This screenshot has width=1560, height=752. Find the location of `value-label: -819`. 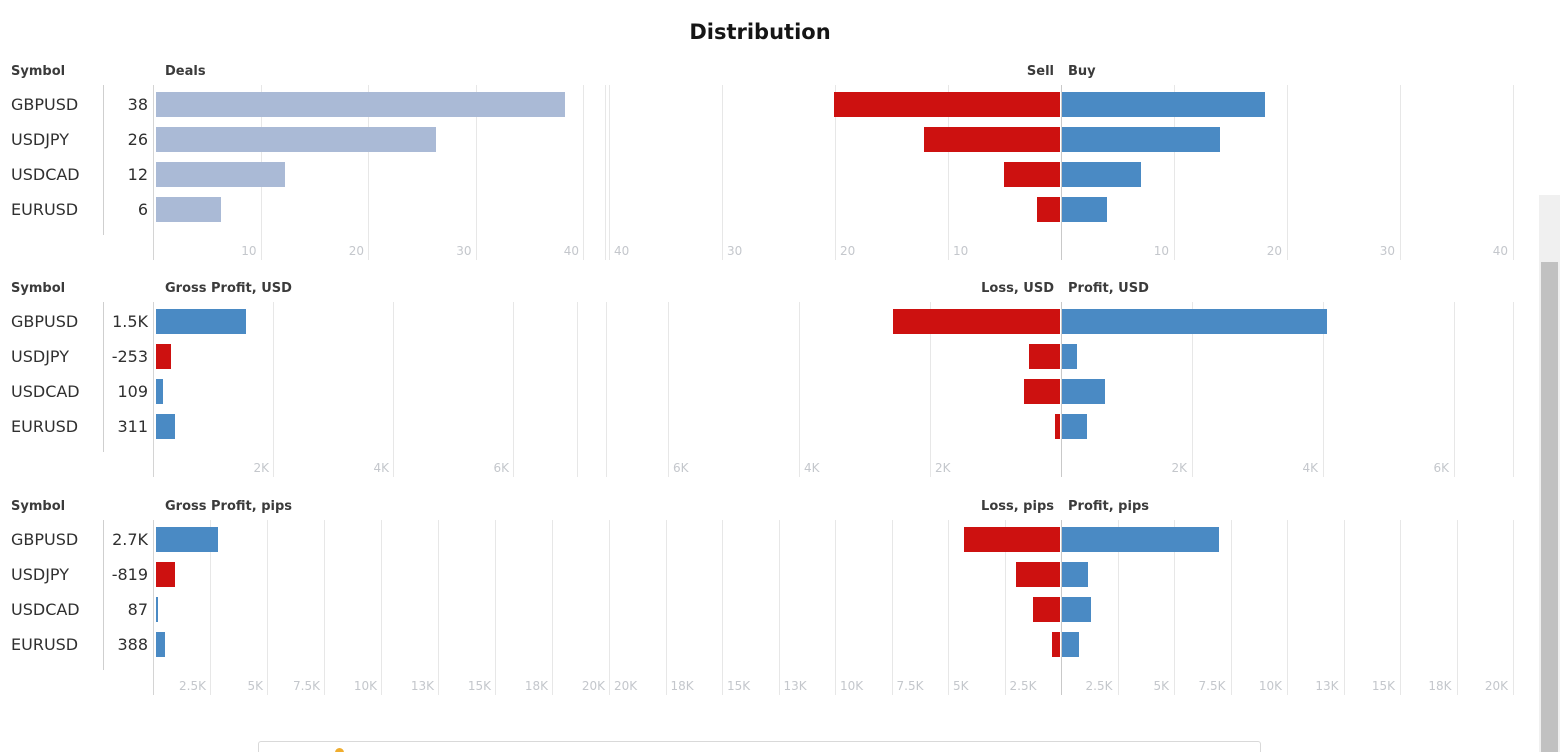

value-label: -819 is located at coordinates (129, 574).